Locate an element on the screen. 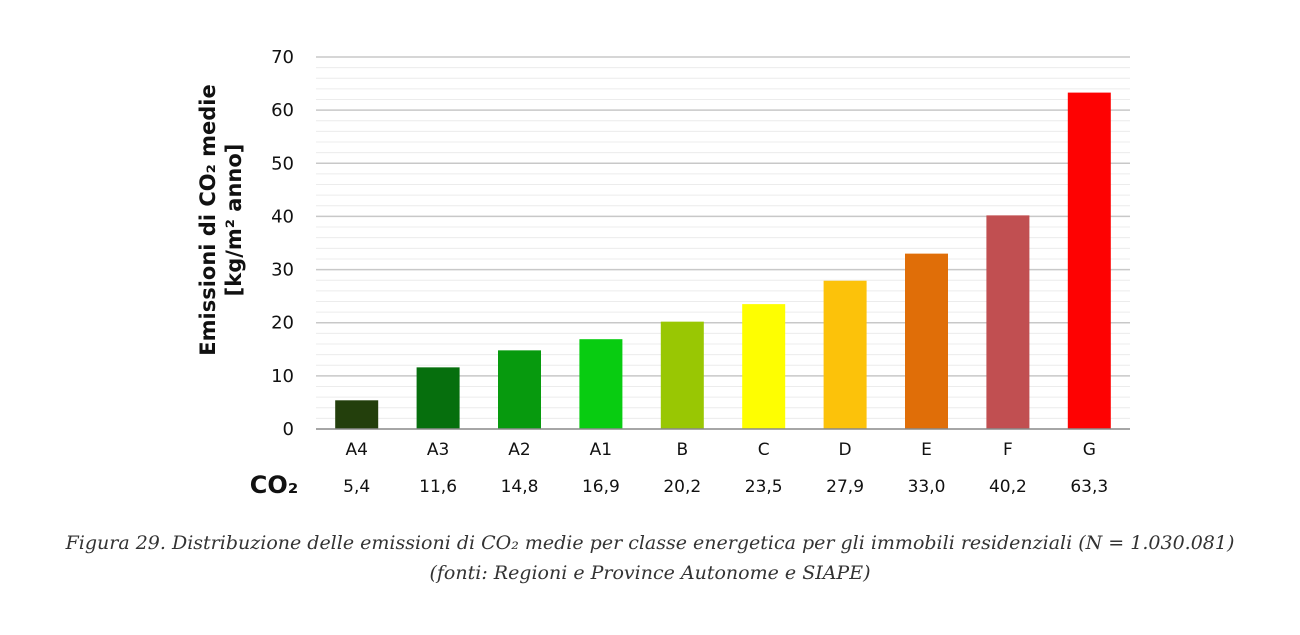  x-tick-label: A3 is located at coordinates (438, 450).